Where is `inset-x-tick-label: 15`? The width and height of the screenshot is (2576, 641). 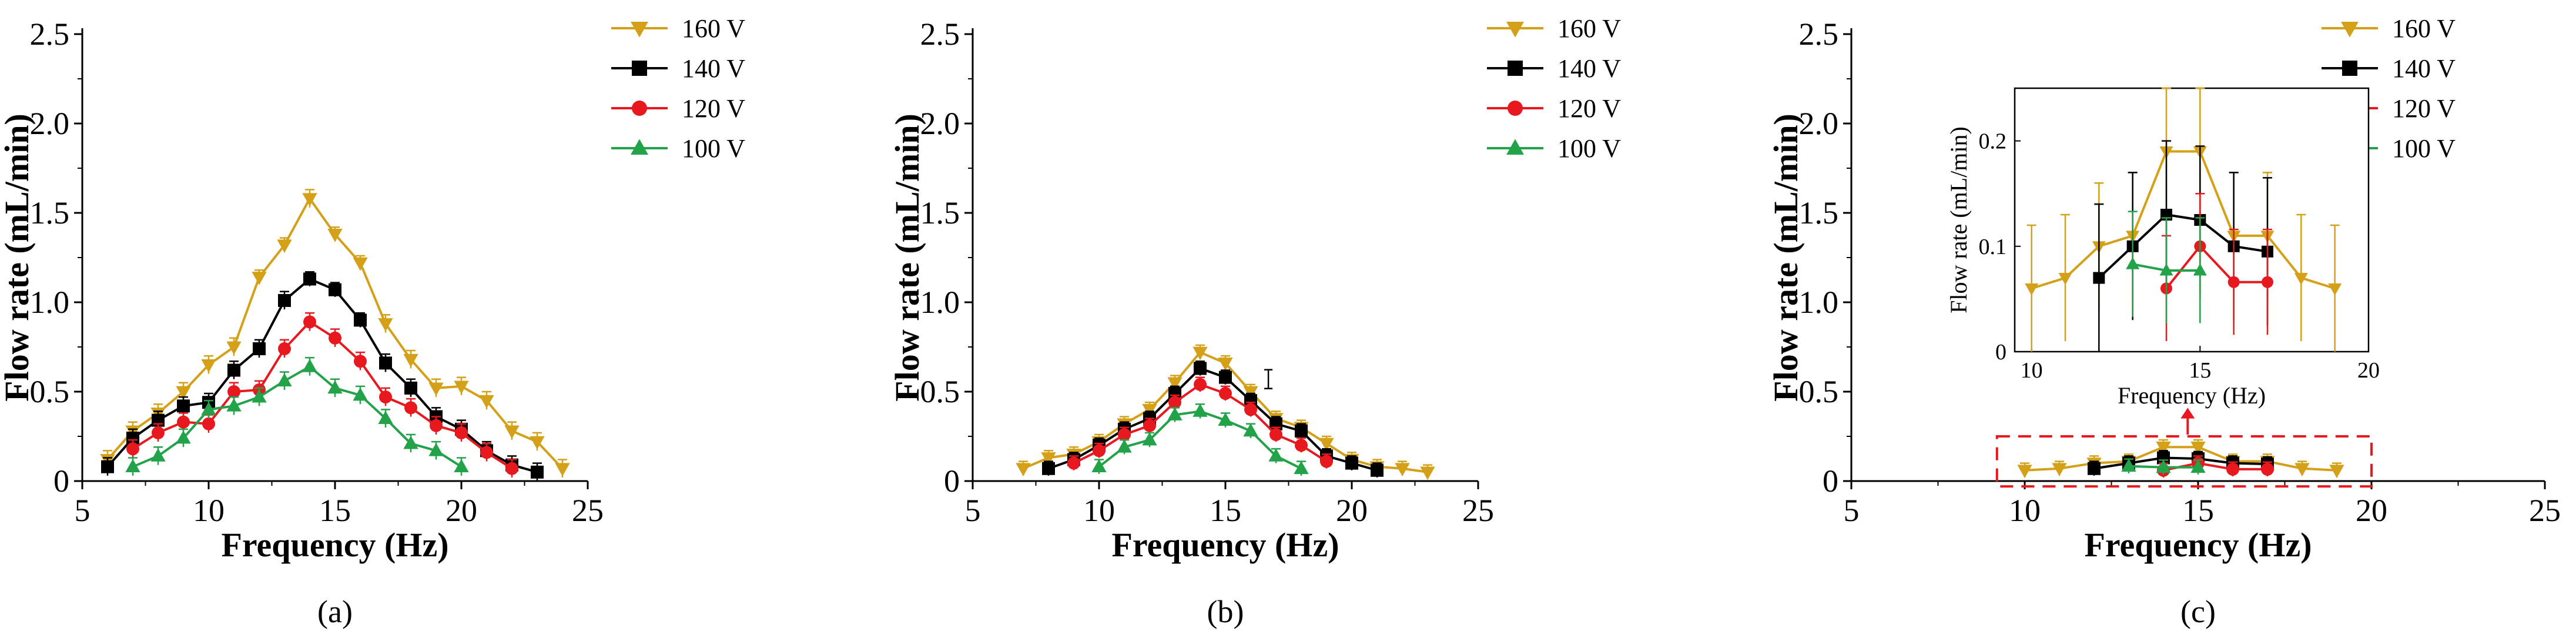 inset-x-tick-label: 15 is located at coordinates (2200, 370).